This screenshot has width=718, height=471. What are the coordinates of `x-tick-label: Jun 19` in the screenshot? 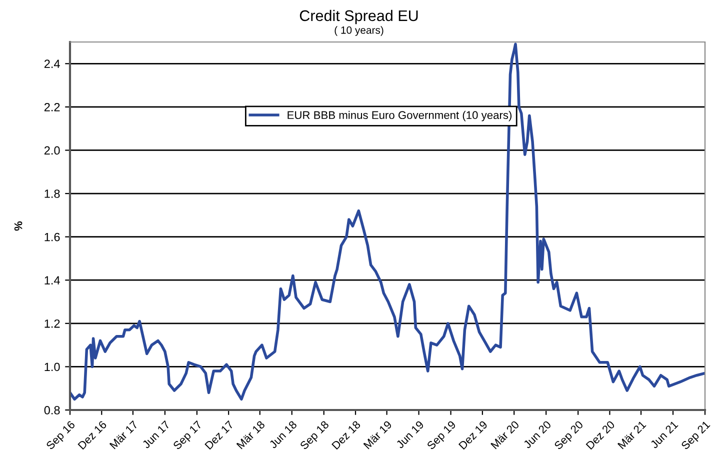 It's located at (410, 434).